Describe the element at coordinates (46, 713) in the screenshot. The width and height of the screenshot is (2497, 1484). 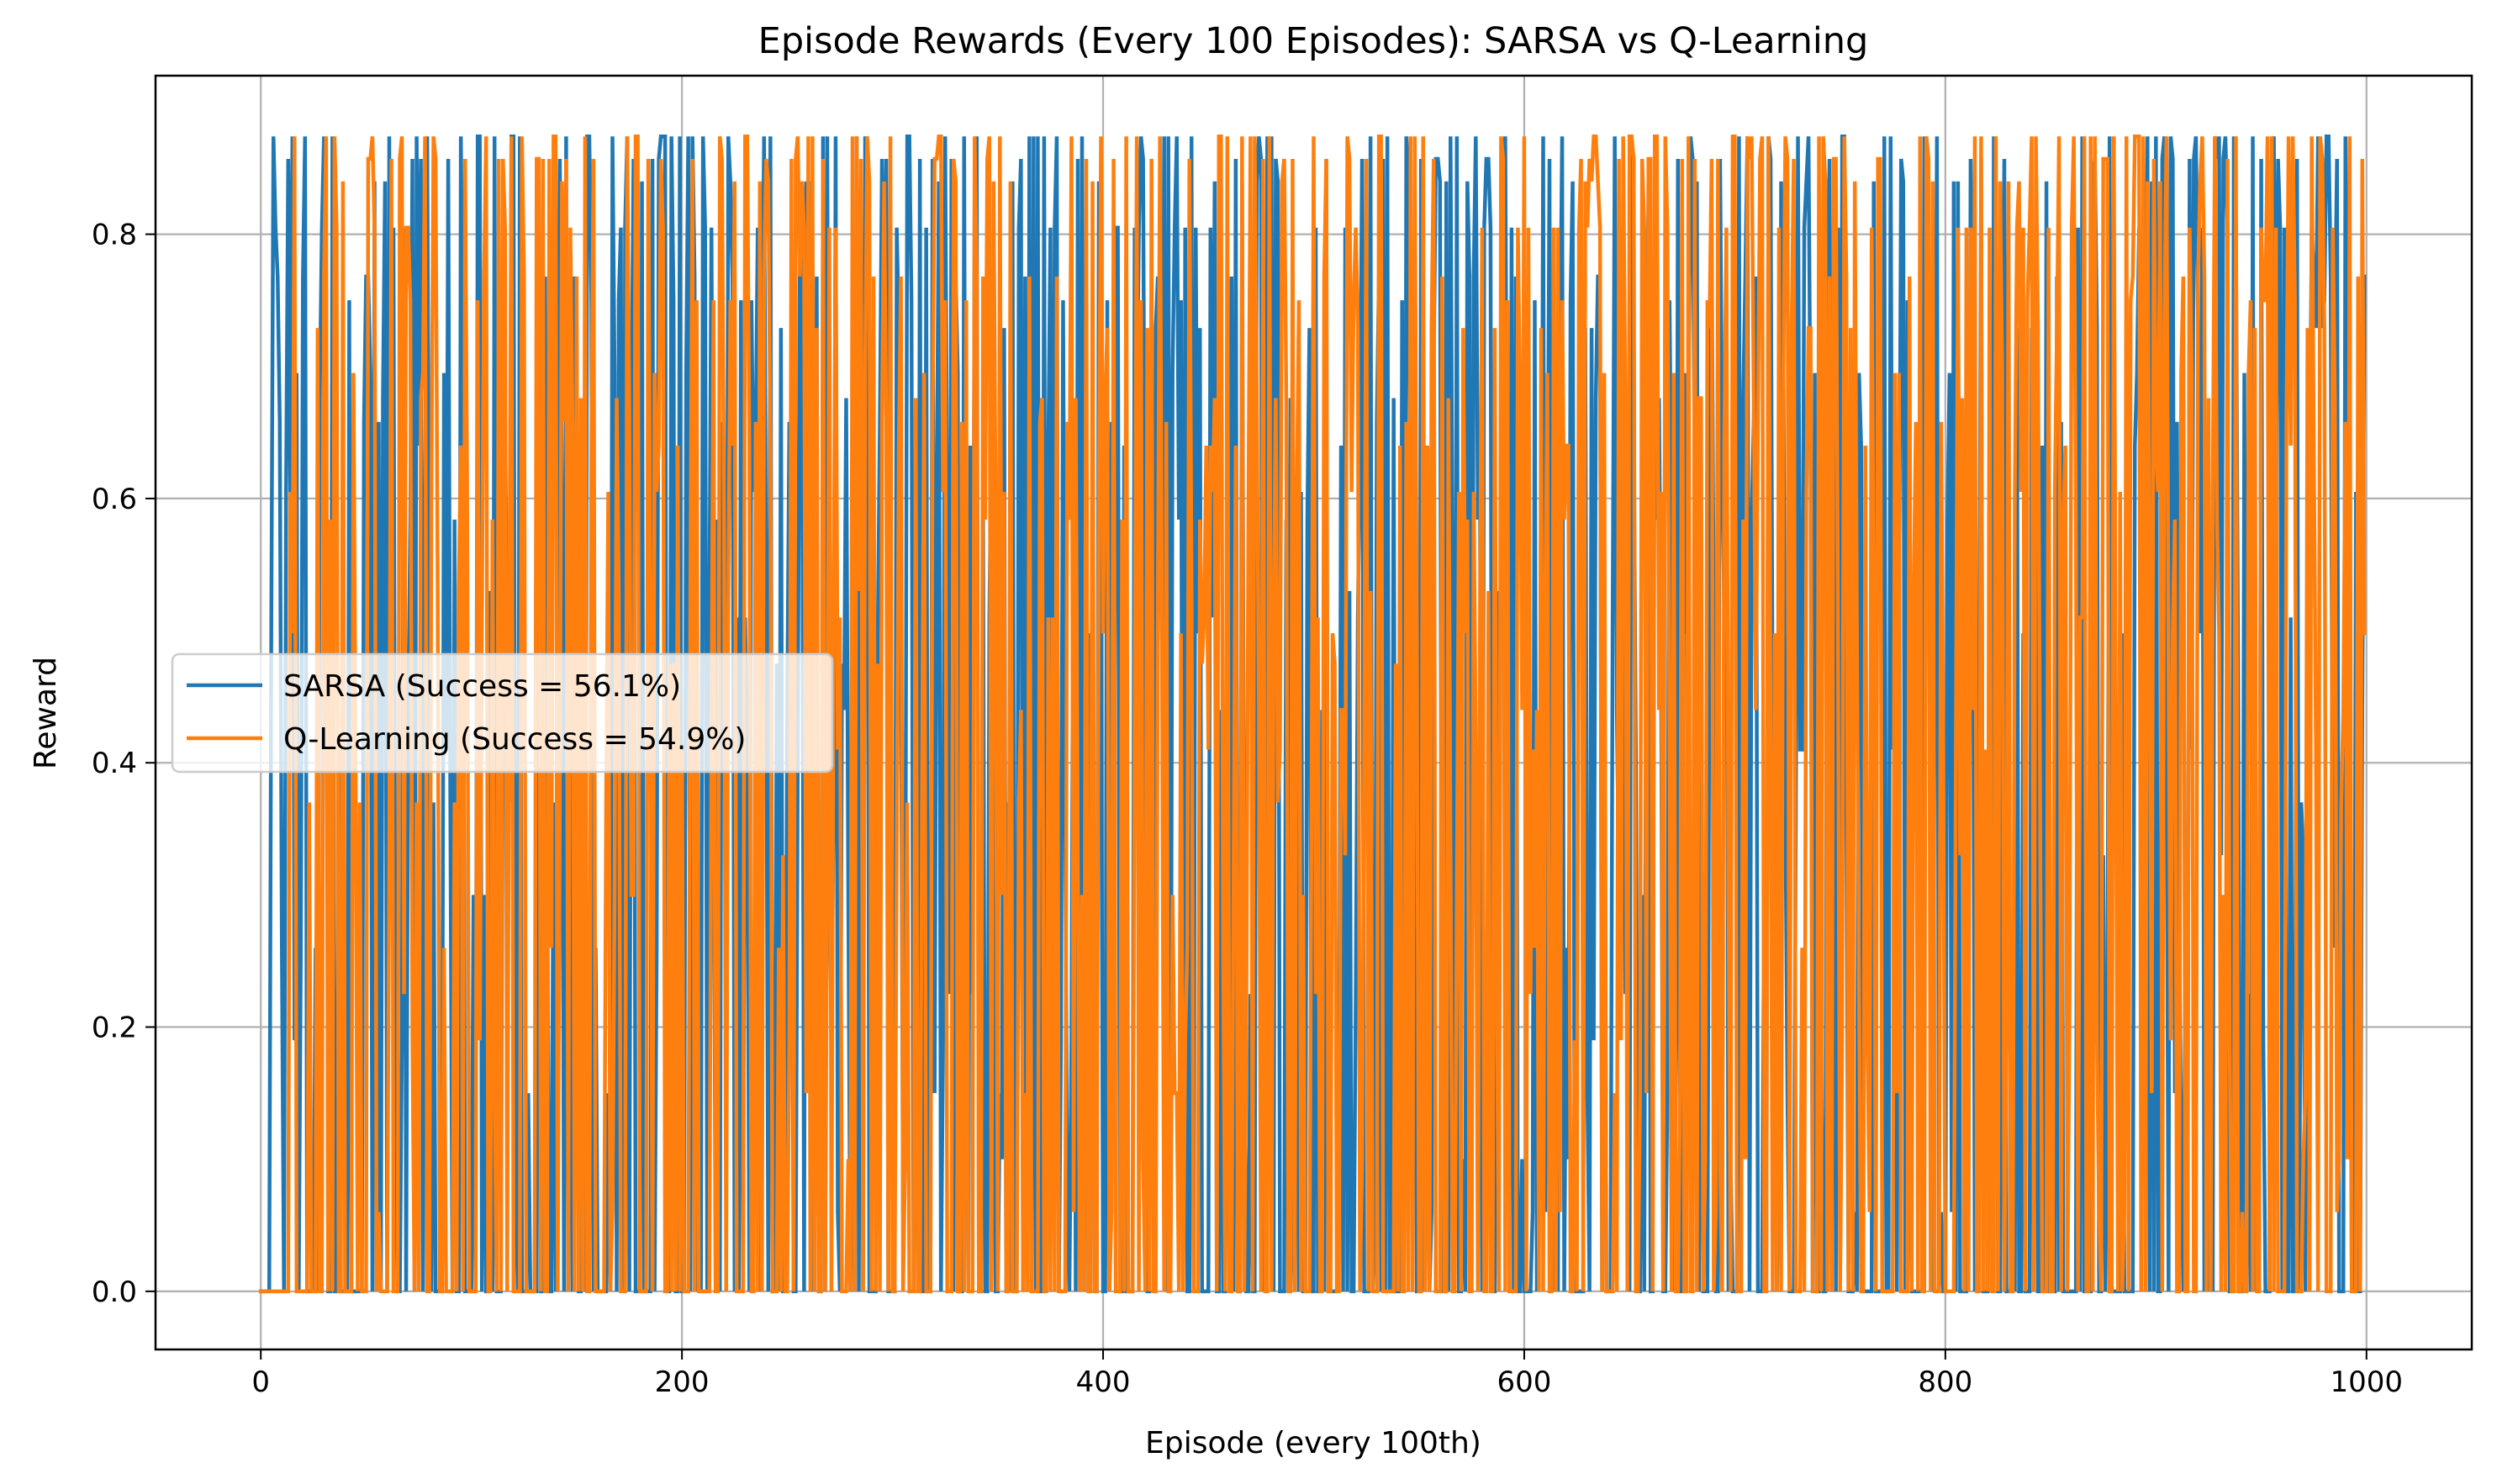
I see `y-axis-label: Reward` at that location.